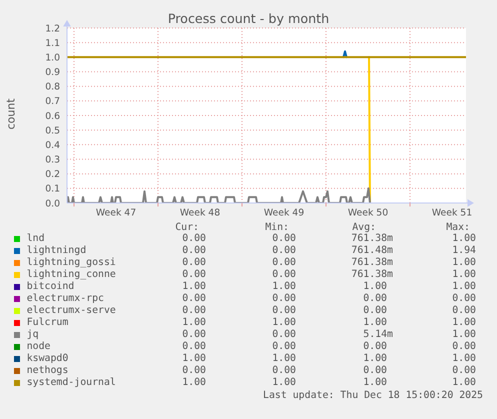  I want to click on text: Max:, so click(458, 228).